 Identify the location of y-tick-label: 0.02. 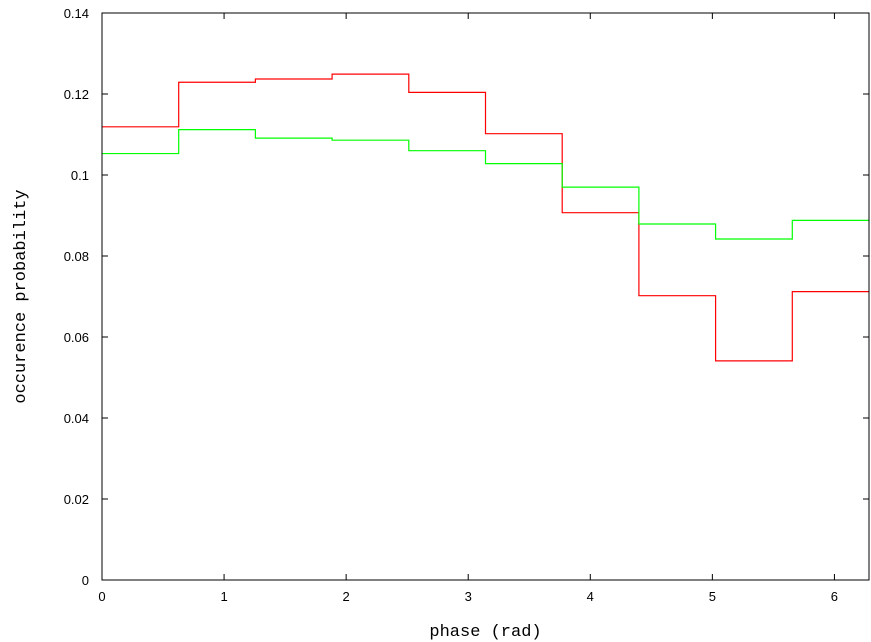
(76, 499).